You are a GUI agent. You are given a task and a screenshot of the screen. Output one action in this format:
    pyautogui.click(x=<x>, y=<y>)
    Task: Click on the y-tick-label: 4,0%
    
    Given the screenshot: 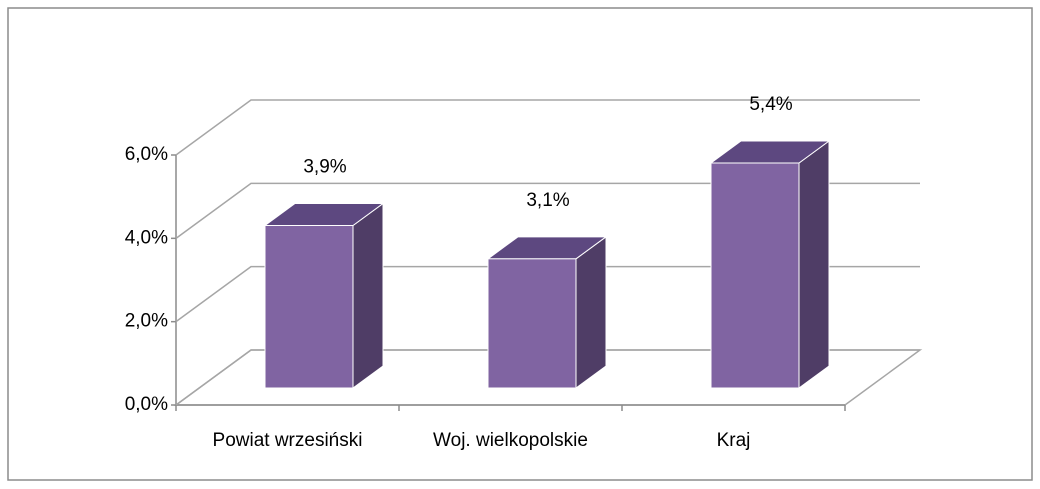 What is the action you would take?
    pyautogui.click(x=146, y=237)
    